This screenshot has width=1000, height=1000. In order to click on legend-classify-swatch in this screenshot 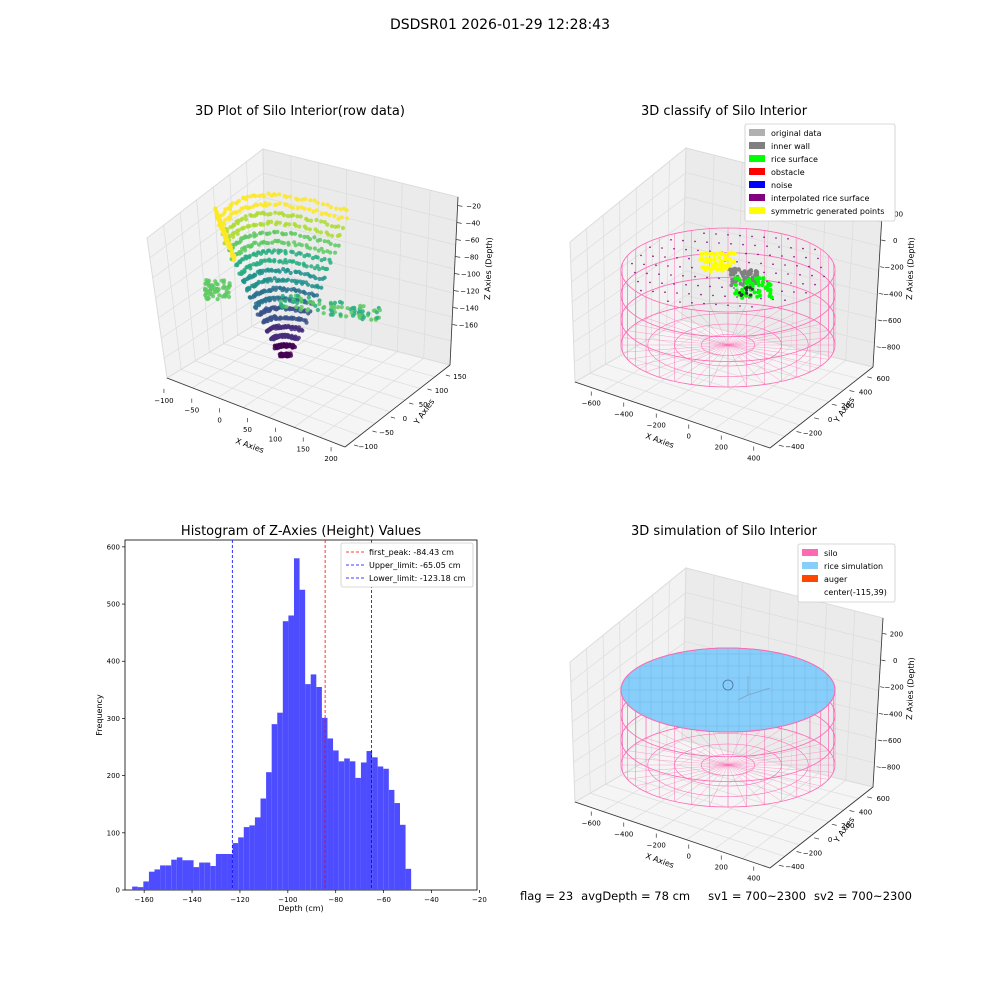, I will do `click(757, 158)`.